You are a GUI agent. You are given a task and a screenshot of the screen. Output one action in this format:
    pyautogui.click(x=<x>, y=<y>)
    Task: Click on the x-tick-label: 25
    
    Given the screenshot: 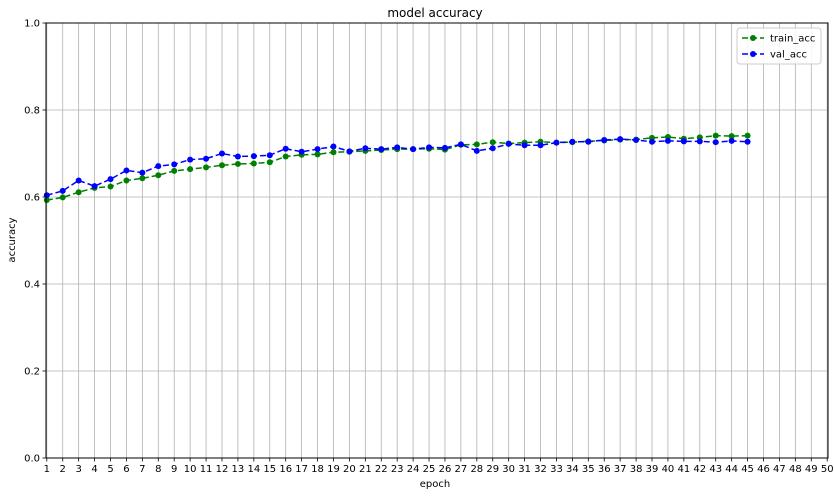 What is the action you would take?
    pyautogui.click(x=429, y=469)
    